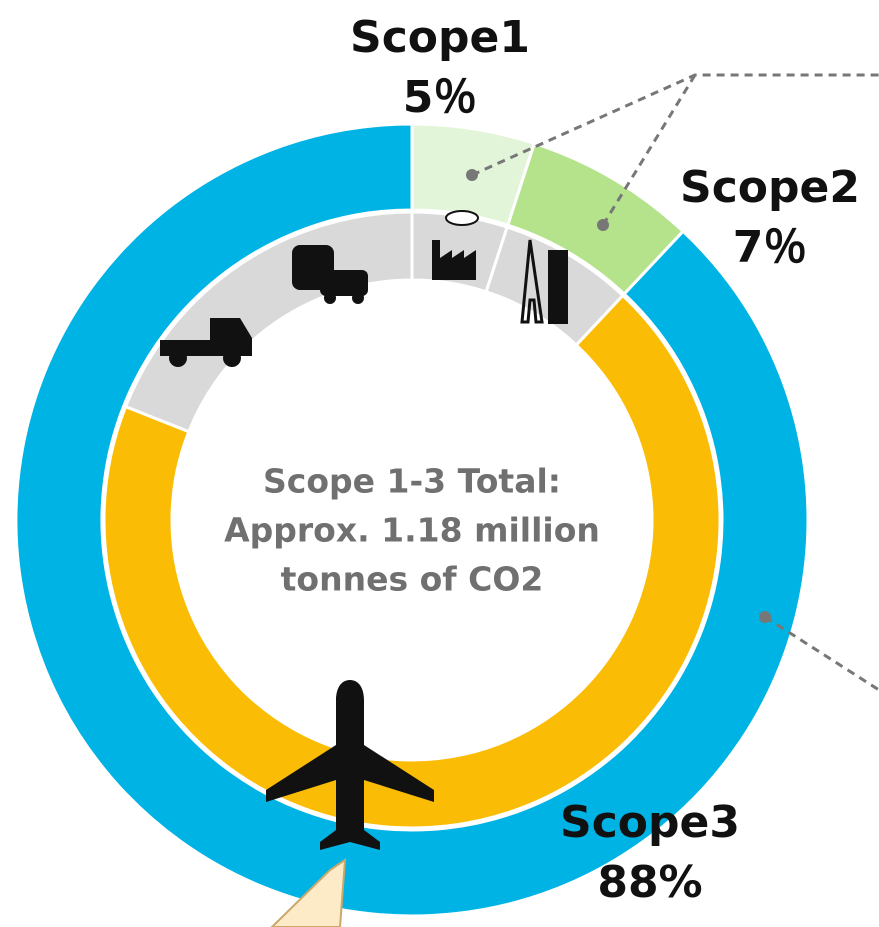  What do you see at coordinates (649, 882) in the screenshot?
I see `value-label: 88%` at bounding box center [649, 882].